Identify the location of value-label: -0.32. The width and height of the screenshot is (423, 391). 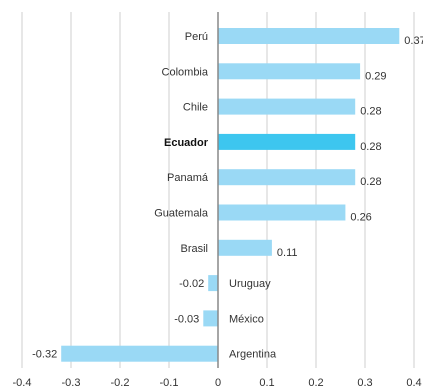
(44, 355).